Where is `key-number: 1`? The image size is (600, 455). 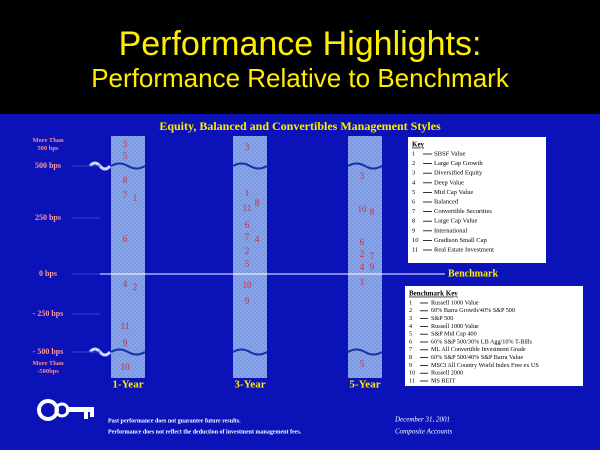 key-number: 1 is located at coordinates (413, 153).